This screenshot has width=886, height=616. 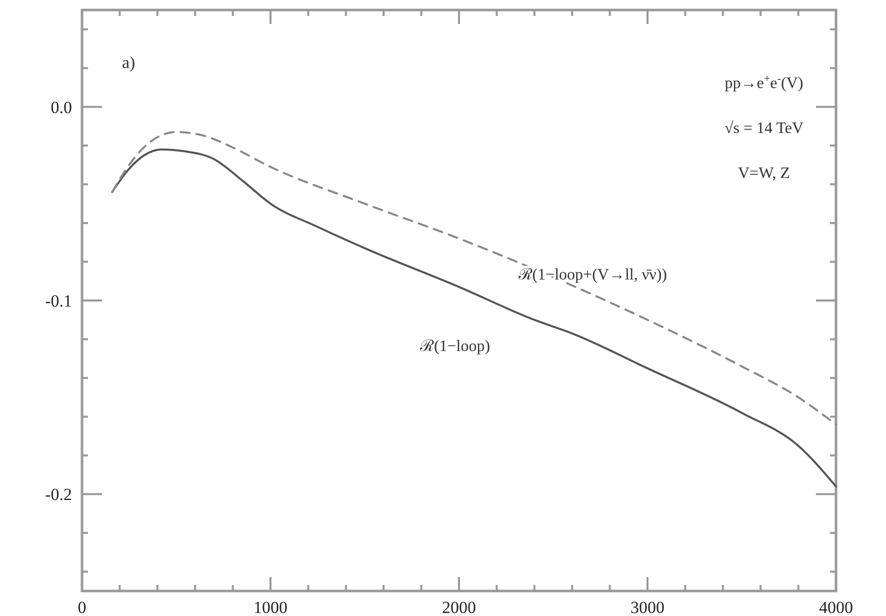 I want to click on x-tick-label: 2000, so click(x=459, y=607).